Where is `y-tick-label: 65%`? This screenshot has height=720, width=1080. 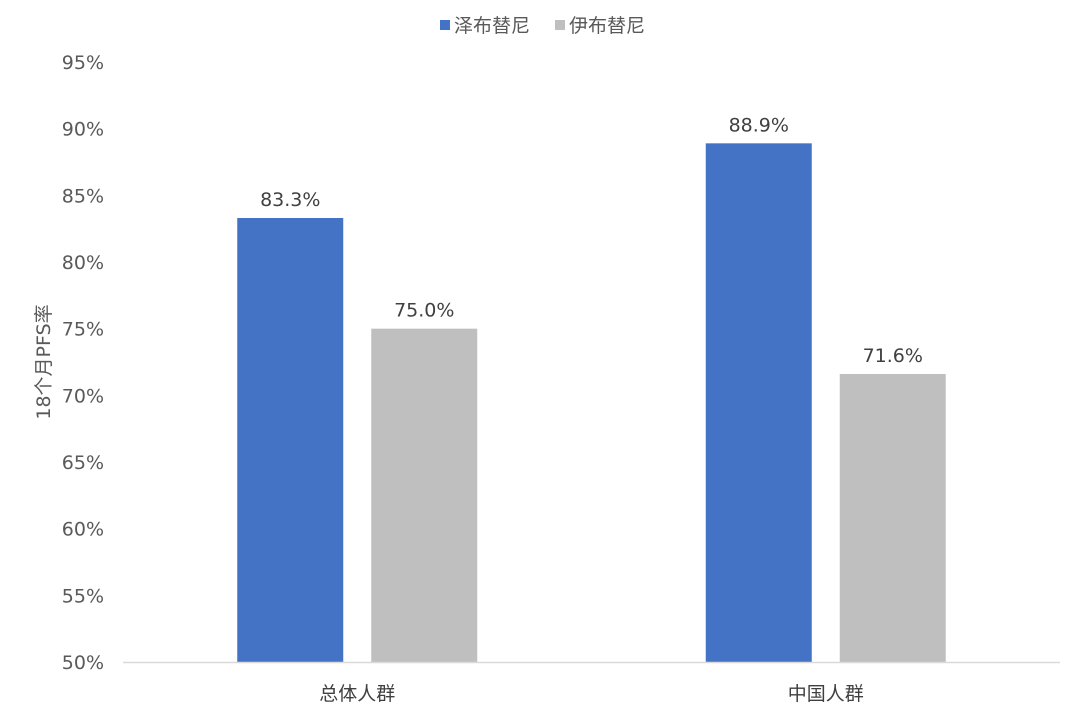 y-tick-label: 65% is located at coordinates (83, 463).